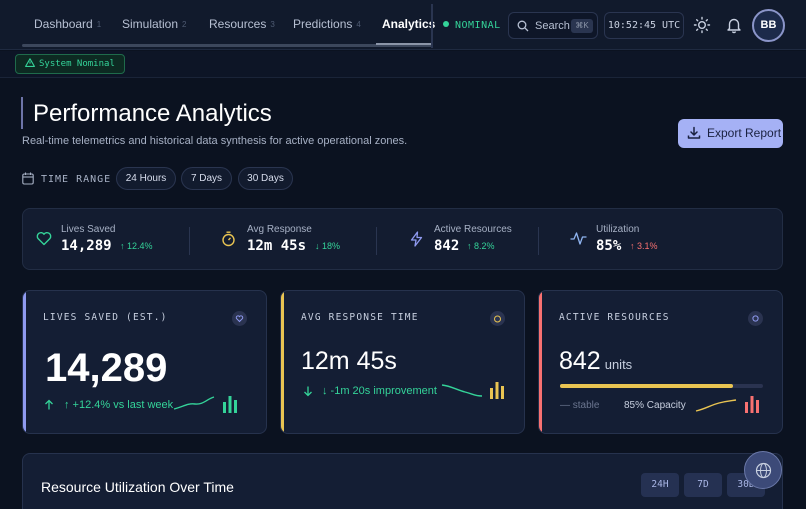 Image resolution: width=806 pixels, height=509 pixels. I want to click on assistant-fab, so click(763, 470).